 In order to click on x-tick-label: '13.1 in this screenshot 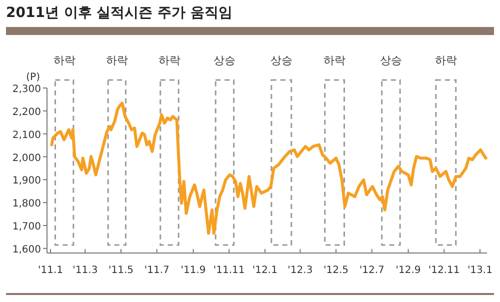, I will do `click(479, 270)`.